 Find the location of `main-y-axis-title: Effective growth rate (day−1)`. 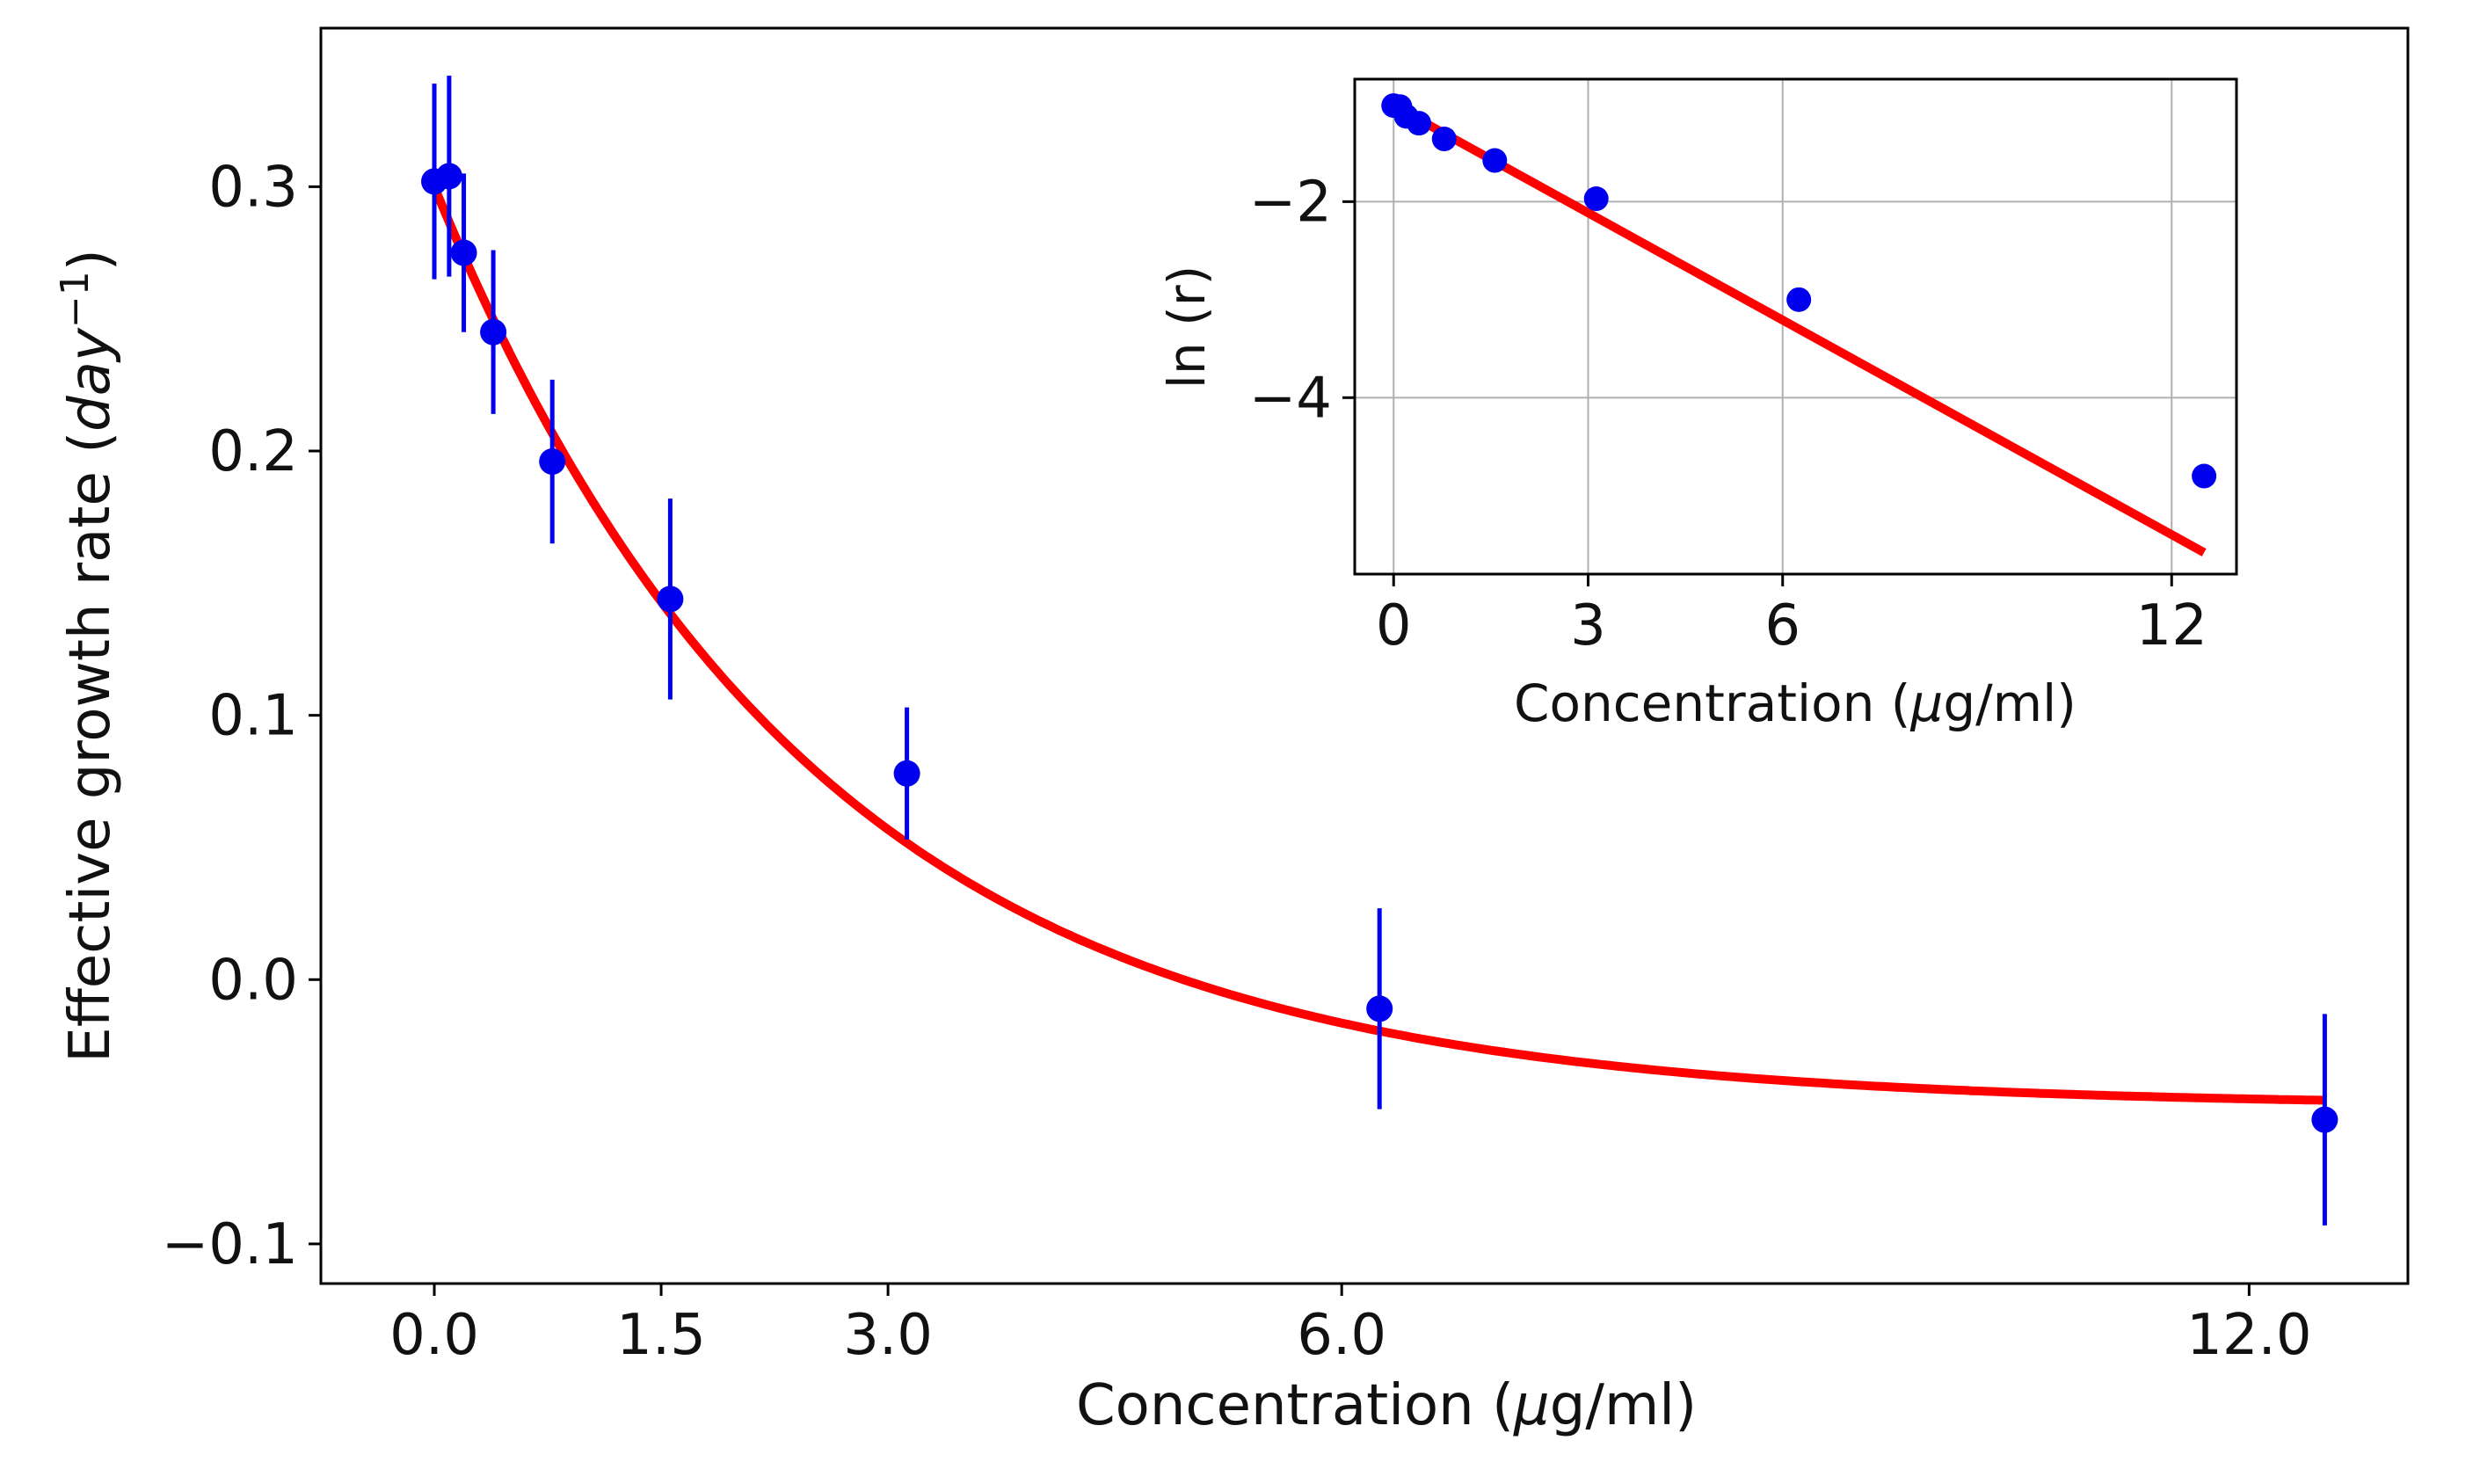

main-y-axis-title: Effective growth rate (day−1) is located at coordinates (88, 655).